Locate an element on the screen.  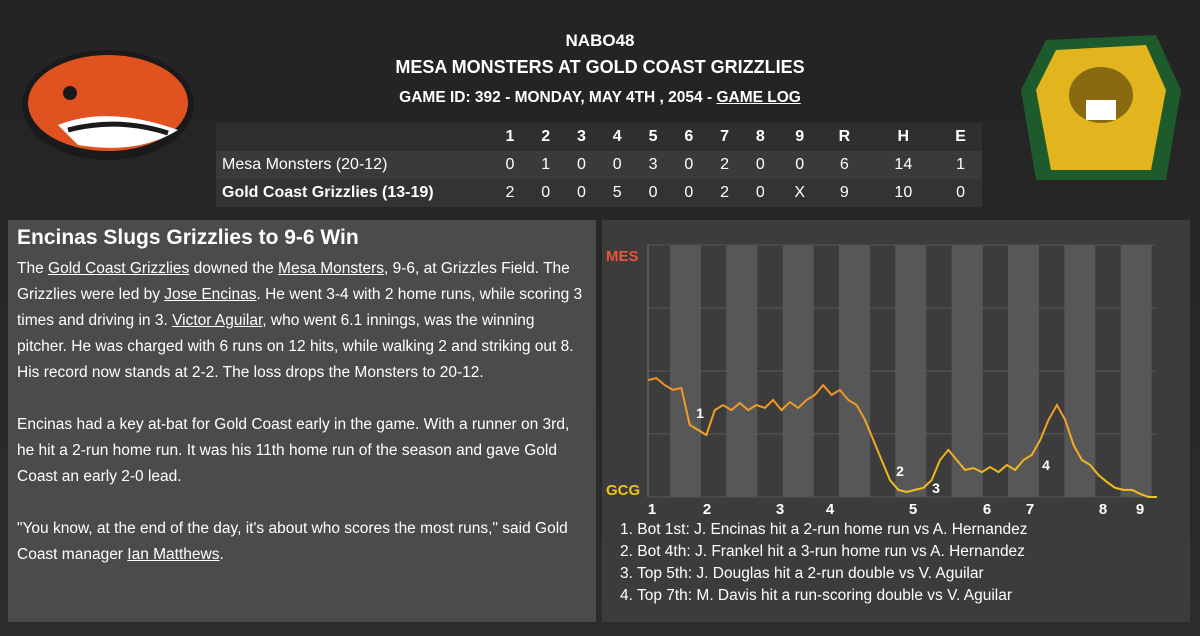
column-header: 6 is located at coordinates (688, 137).